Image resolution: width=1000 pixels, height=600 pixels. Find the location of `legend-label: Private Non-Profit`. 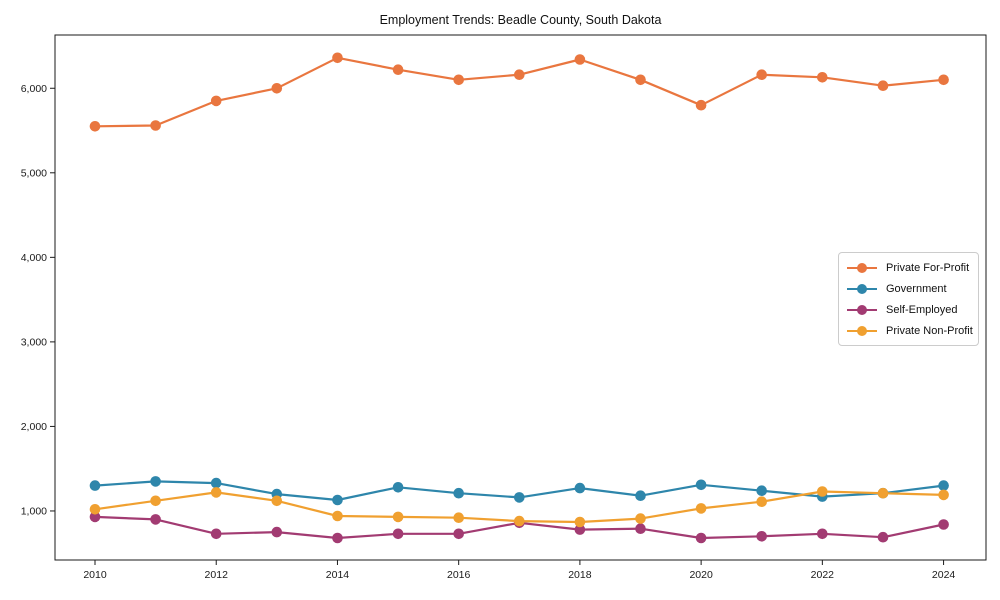

legend-label: Private Non-Profit is located at coordinates (929, 330).